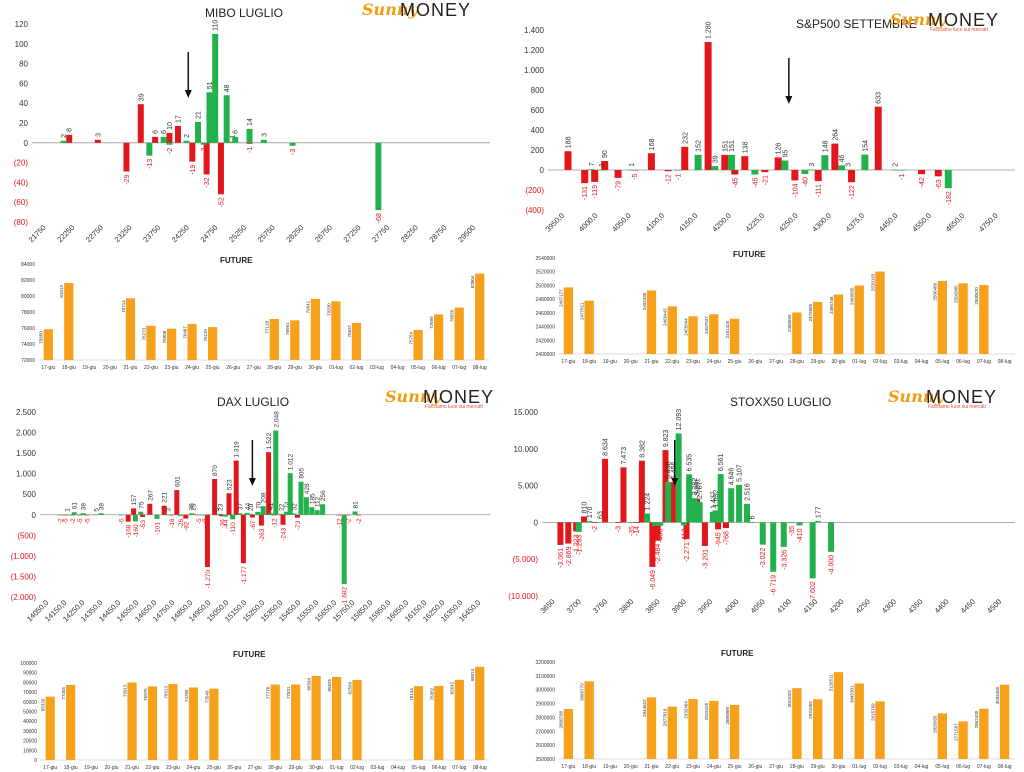  Describe the element at coordinates (763, 558) in the screenshot. I see `data-label: -3.022` at that location.